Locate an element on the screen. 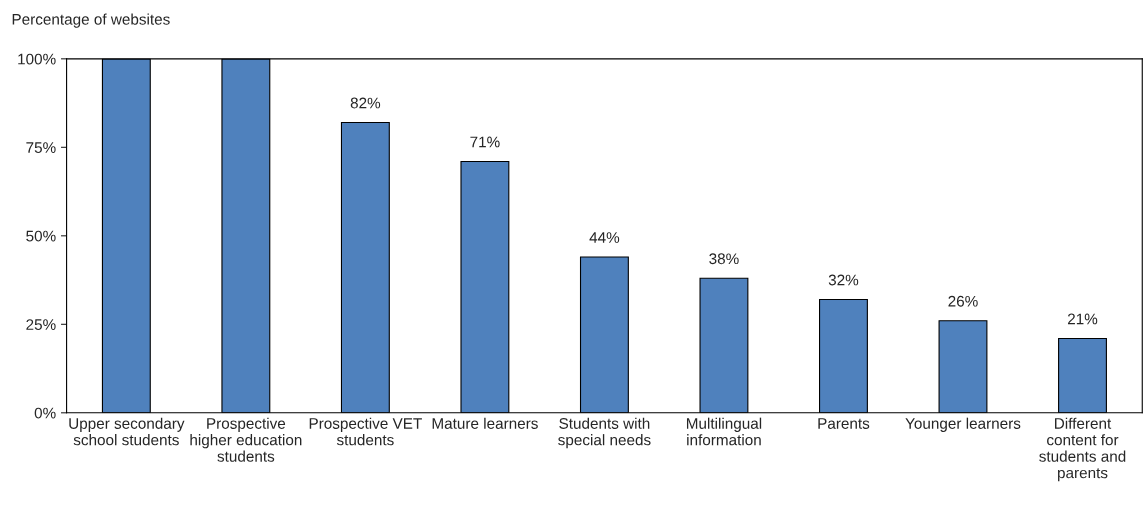 The height and width of the screenshot is (516, 1148). x-tick-label: Prospective higher education students is located at coordinates (246, 439).